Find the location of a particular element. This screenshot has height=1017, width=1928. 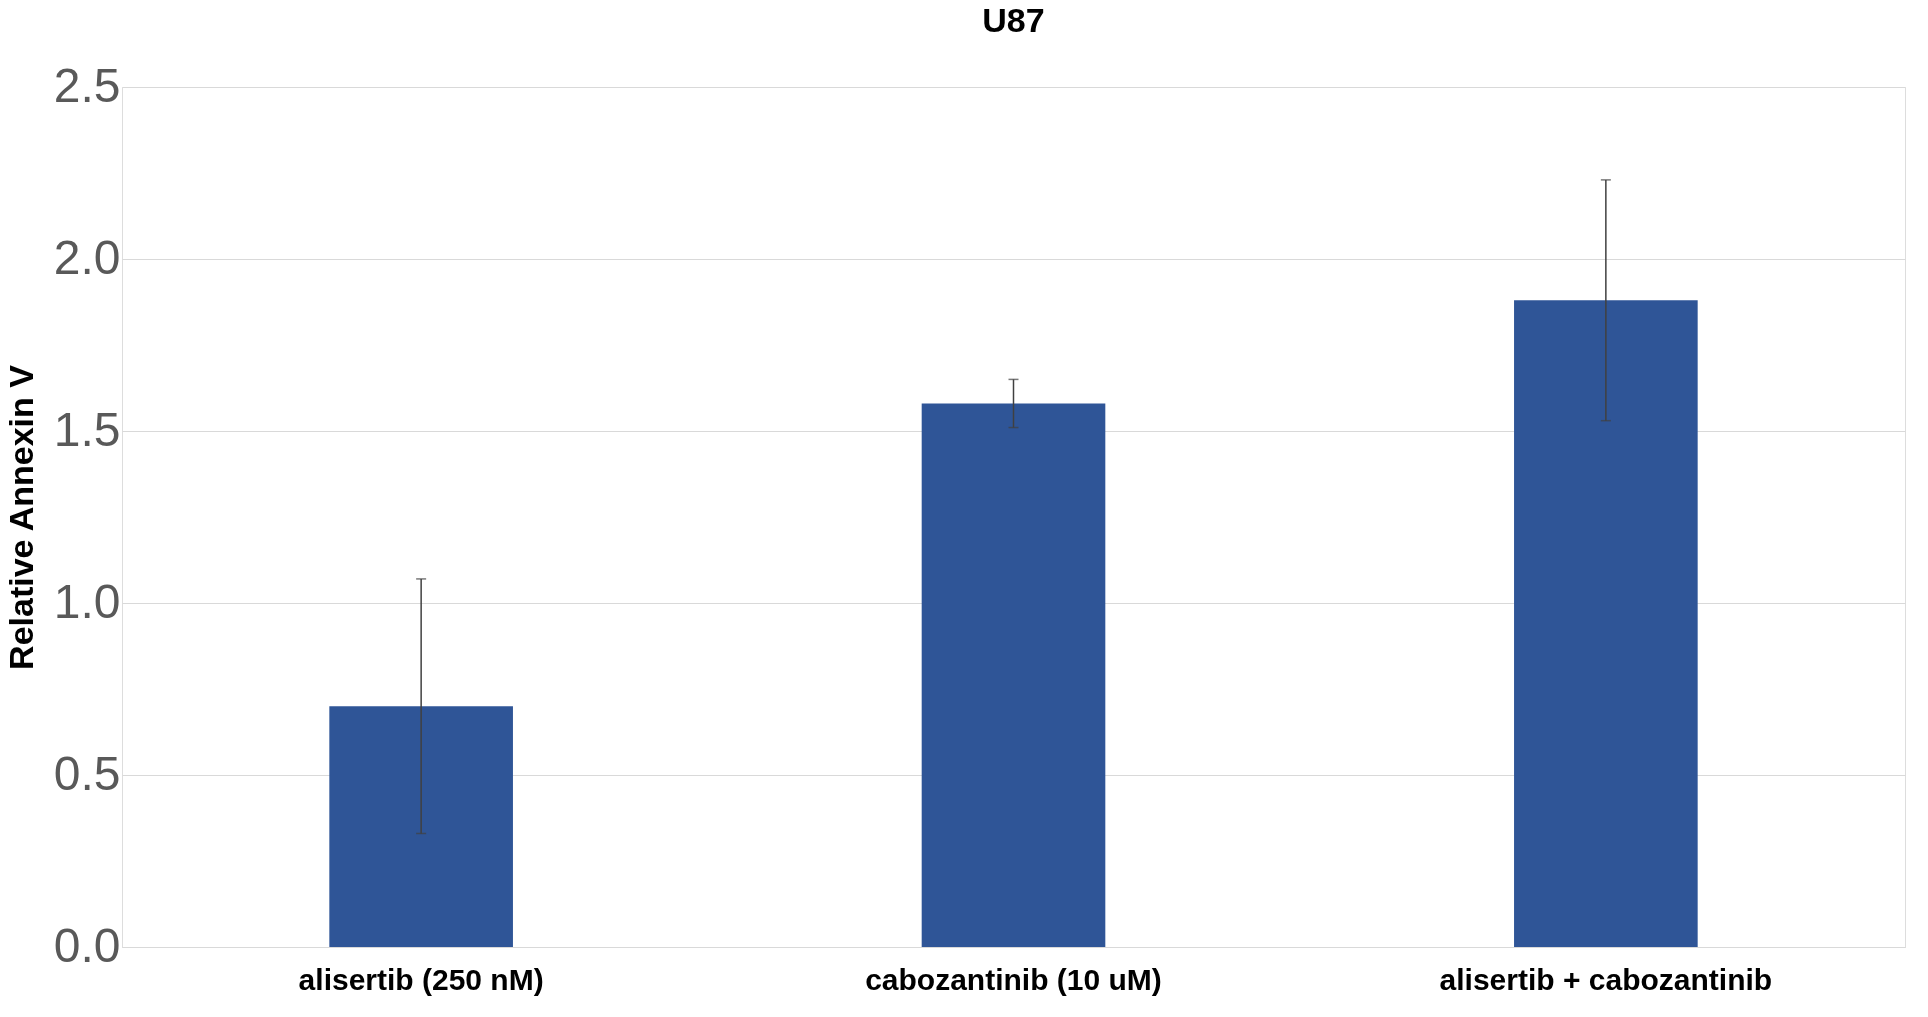

x-tick-label: alisertib (250 nM) is located at coordinates (421, 979).